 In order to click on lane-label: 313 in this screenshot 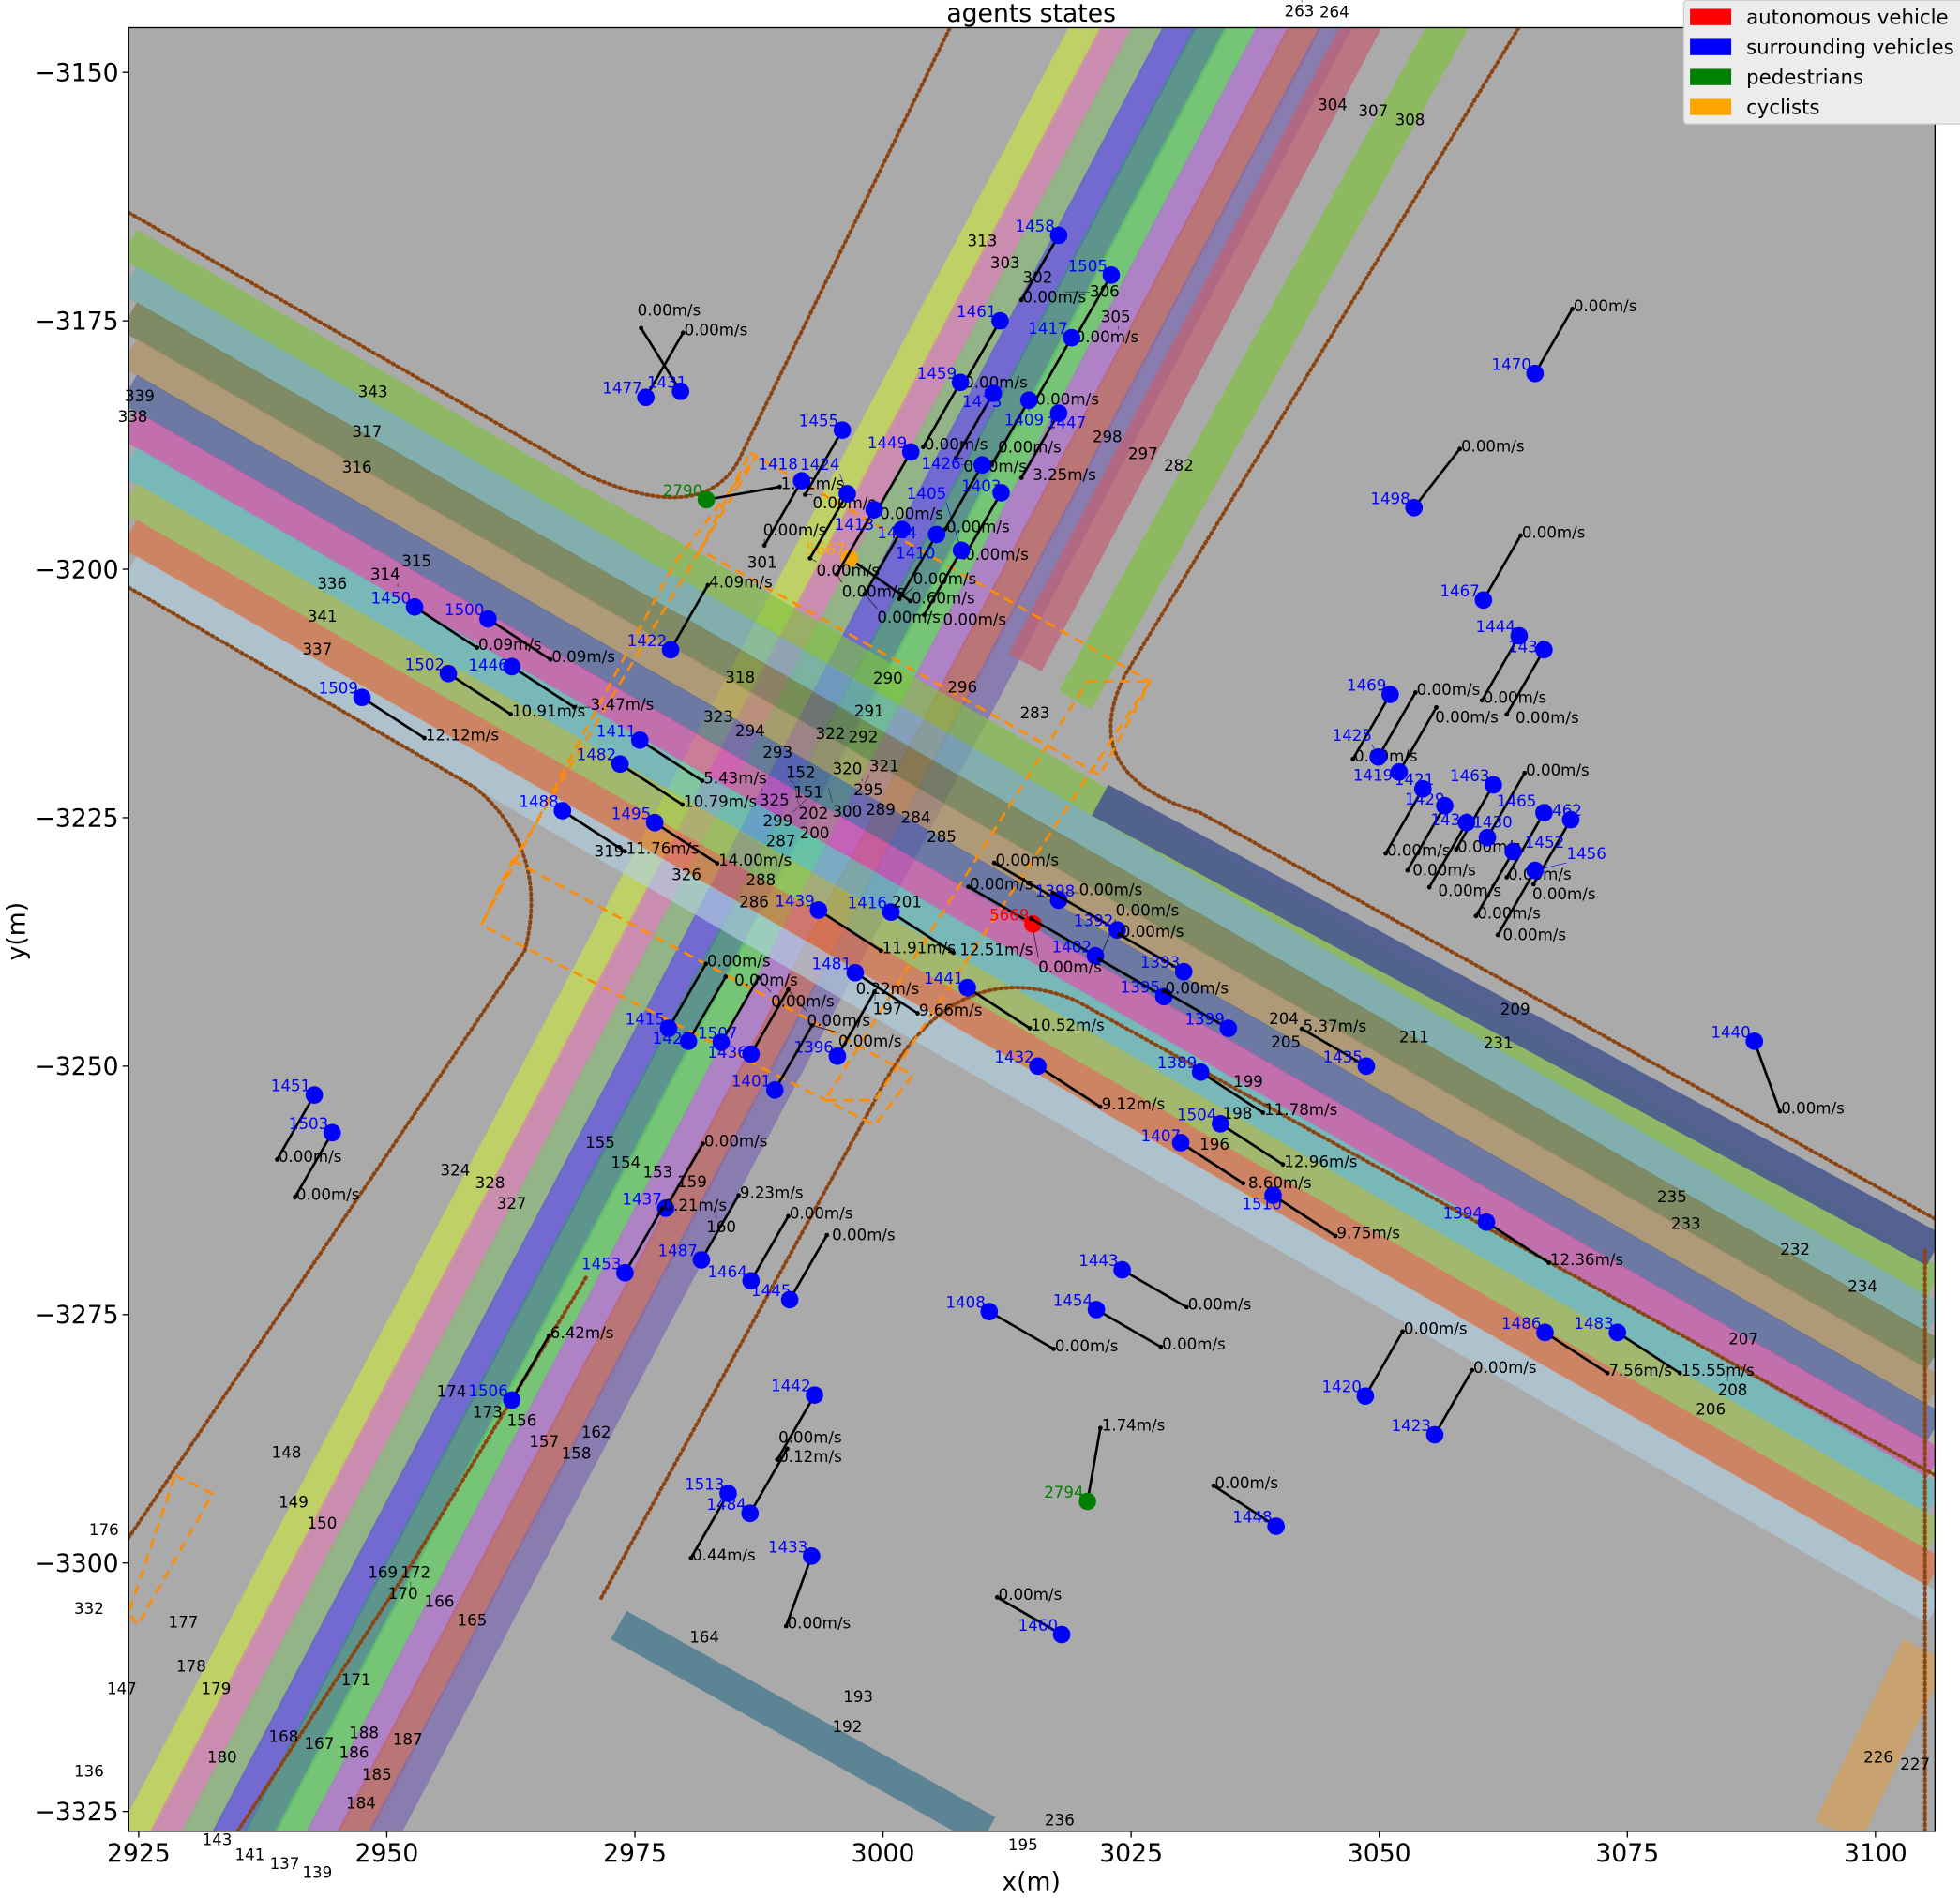, I will do `click(983, 241)`.